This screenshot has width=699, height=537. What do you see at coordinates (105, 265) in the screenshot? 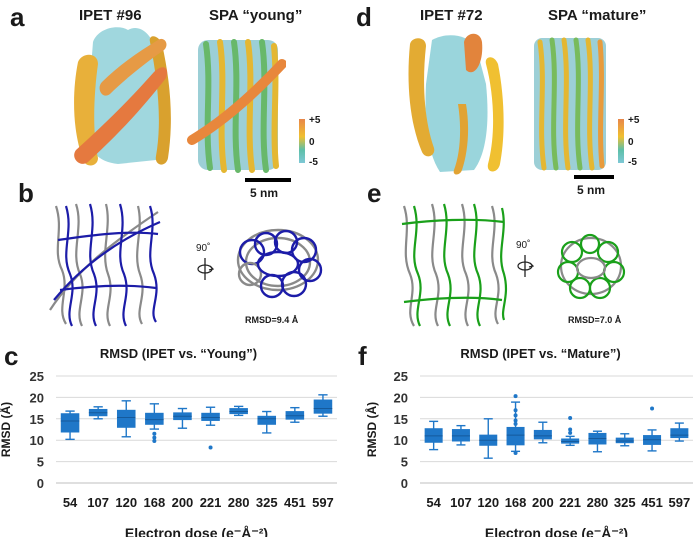
I see `young-model-side-view` at bounding box center [105, 265].